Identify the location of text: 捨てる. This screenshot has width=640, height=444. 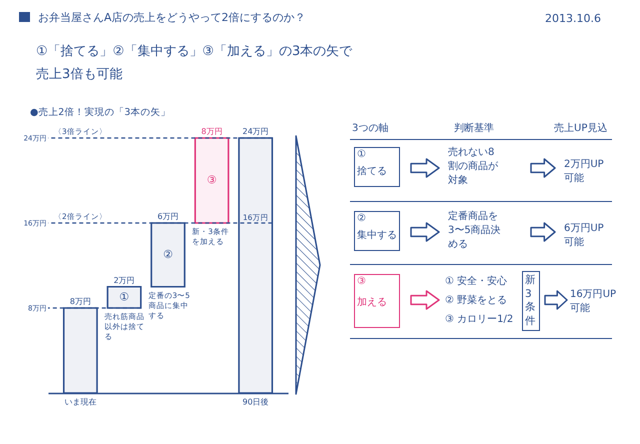
(372, 172).